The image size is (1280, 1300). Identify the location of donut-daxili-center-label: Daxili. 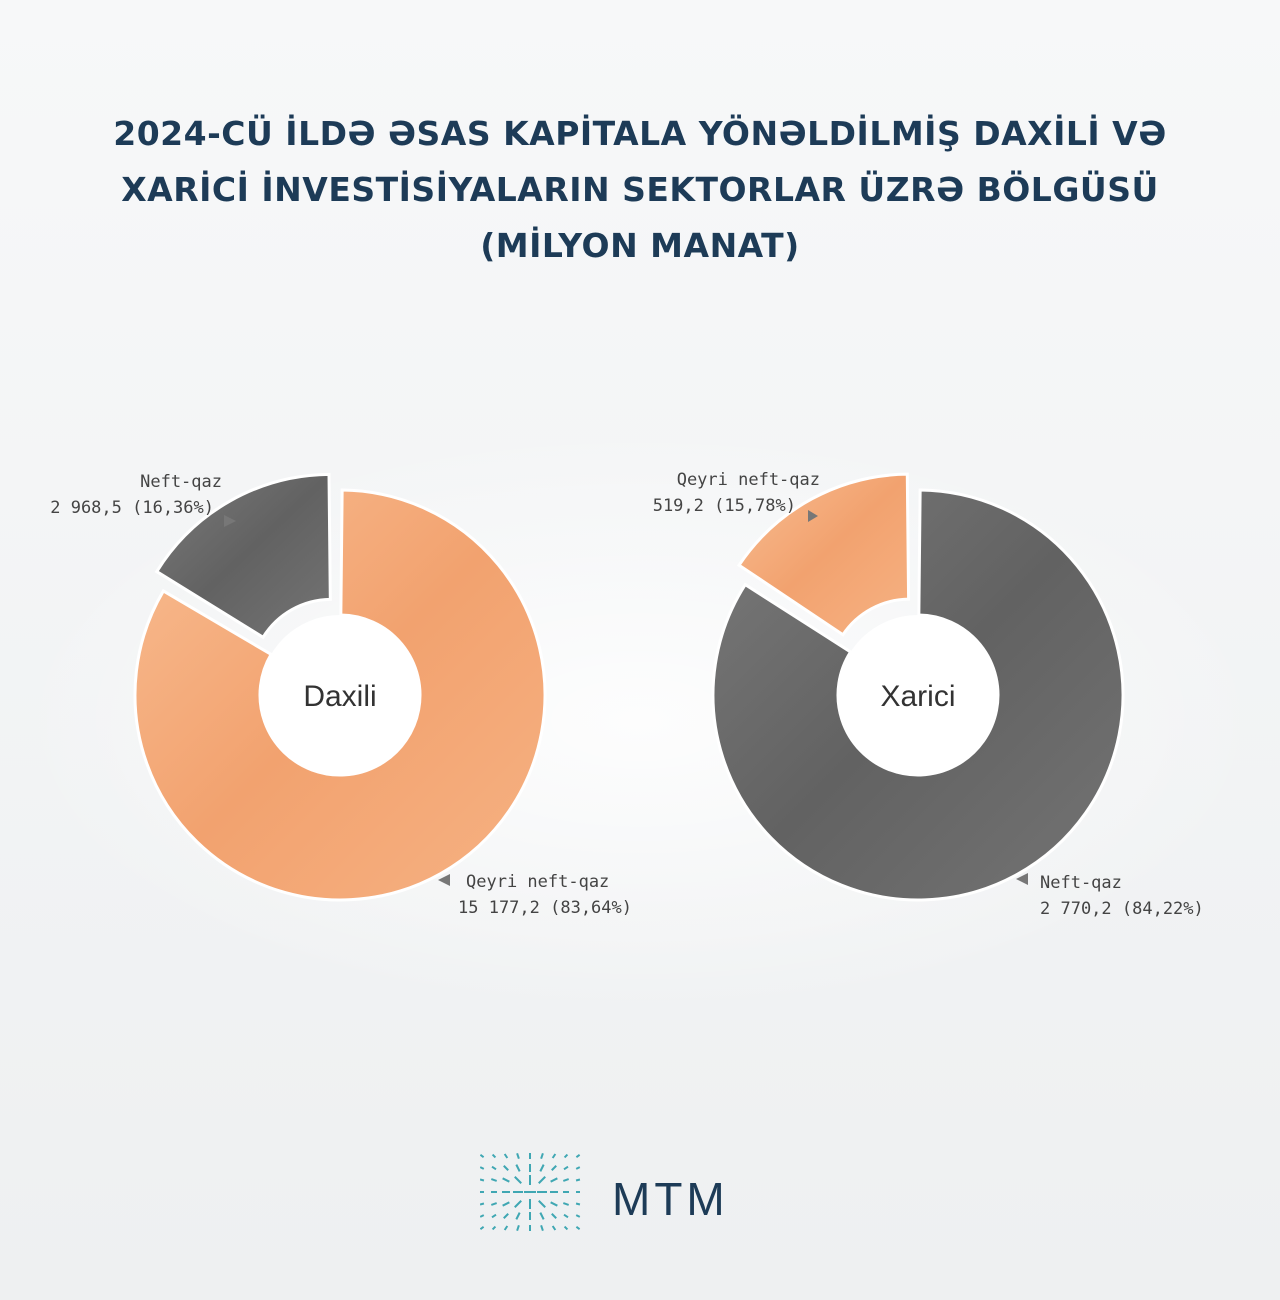
(339, 696).